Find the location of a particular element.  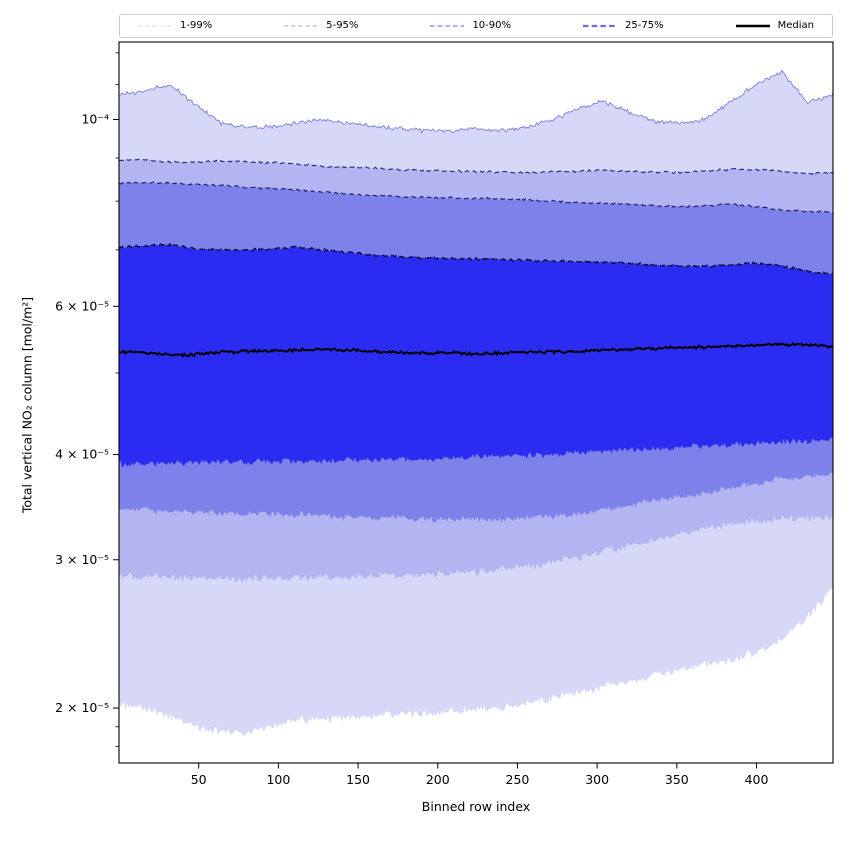

y-tick-label: 2 × 10⁻⁵ is located at coordinates (82, 707).